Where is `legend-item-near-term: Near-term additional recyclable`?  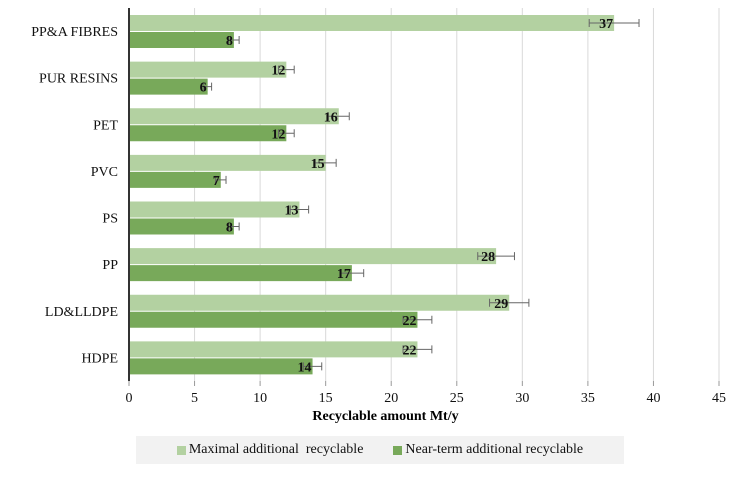
legend-item-near-term: Near-term additional recyclable is located at coordinates (488, 450).